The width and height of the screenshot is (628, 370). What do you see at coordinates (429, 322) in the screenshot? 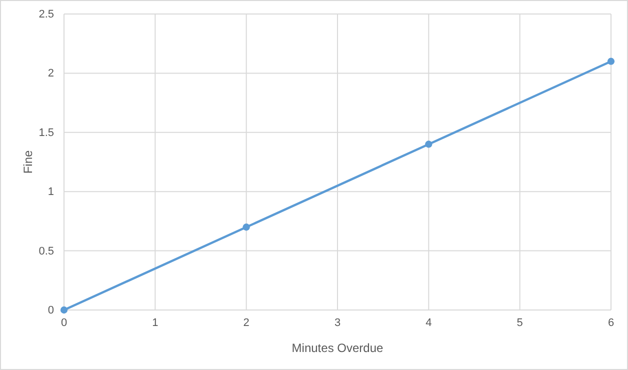
I see `x-tick-label: 4` at bounding box center [429, 322].